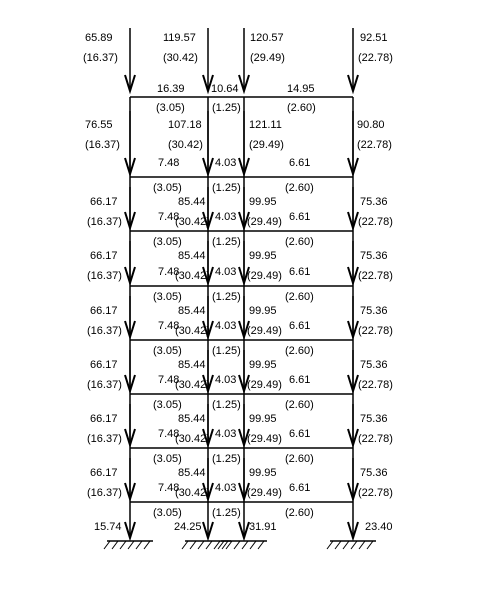 This screenshot has width=477, height=592. Describe the element at coordinates (99, 38) in the screenshot. I see `top-load-value: 65.89` at that location.